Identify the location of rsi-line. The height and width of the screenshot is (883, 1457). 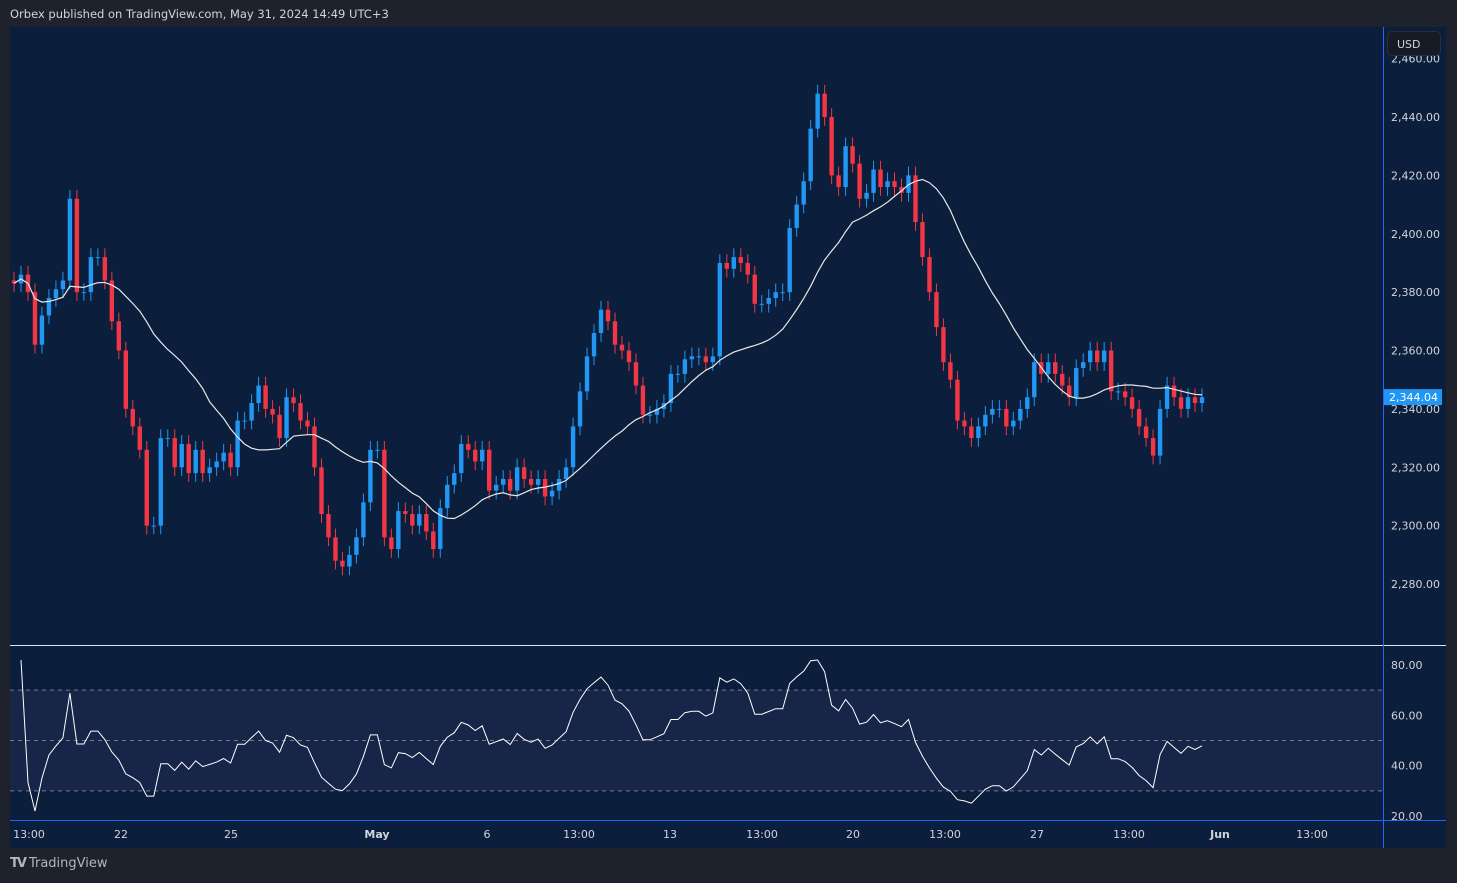
(611, 735).